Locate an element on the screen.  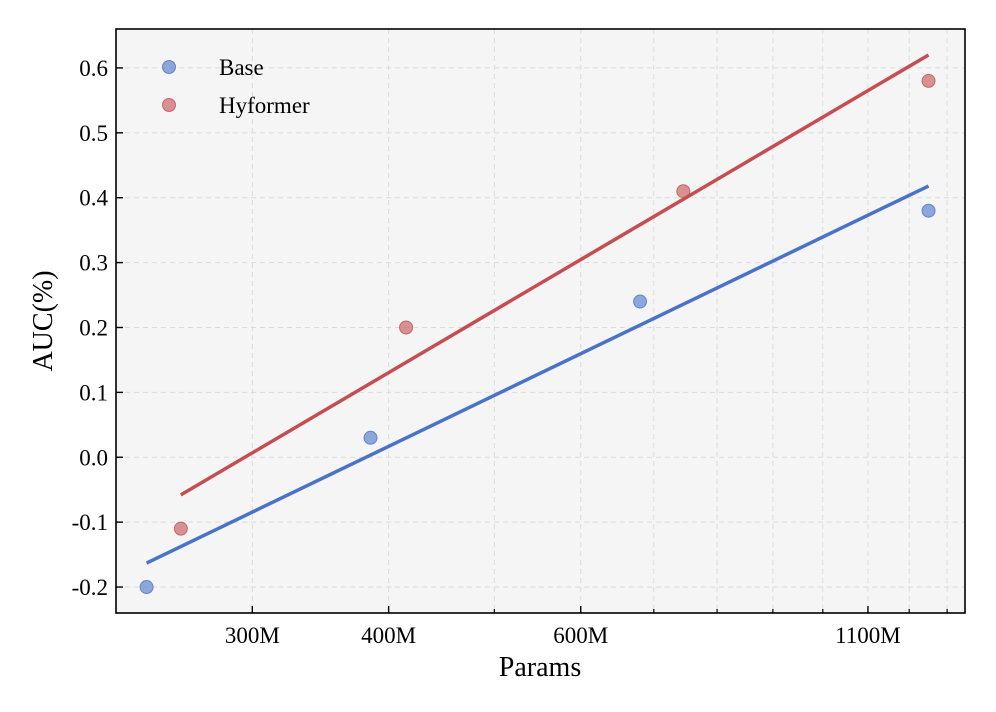
y-tick-label: 0.4 is located at coordinates (93, 198).